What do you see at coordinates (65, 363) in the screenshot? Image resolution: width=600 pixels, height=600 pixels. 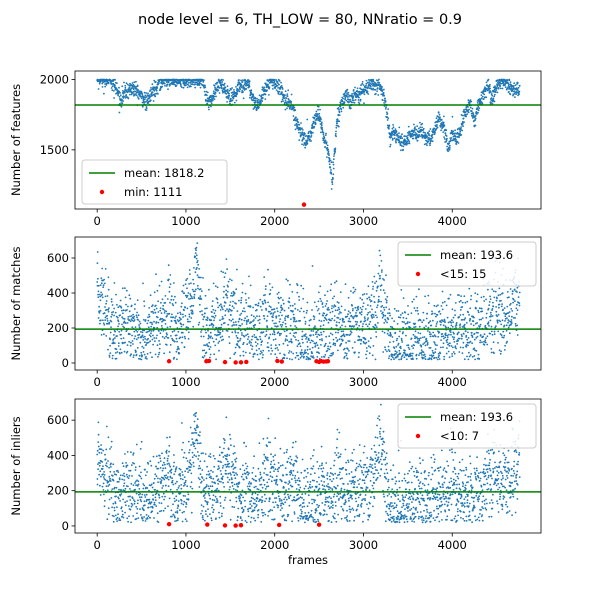 I see `y-tick-label: 0` at bounding box center [65, 363].